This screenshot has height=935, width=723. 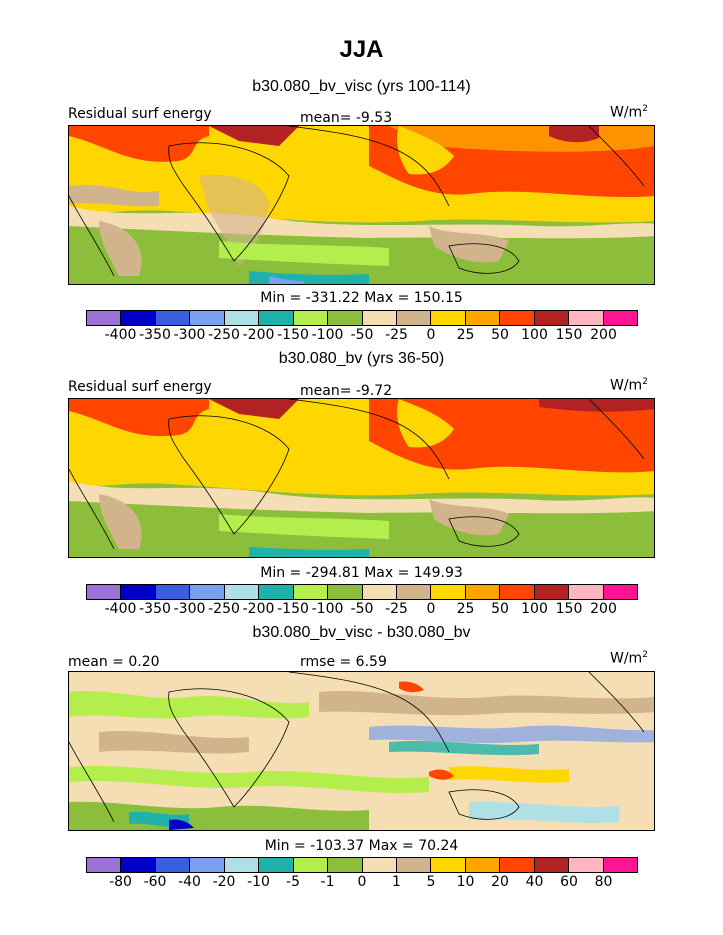 I want to click on panel-2-variable-label: Residual surf energy, so click(x=140, y=387).